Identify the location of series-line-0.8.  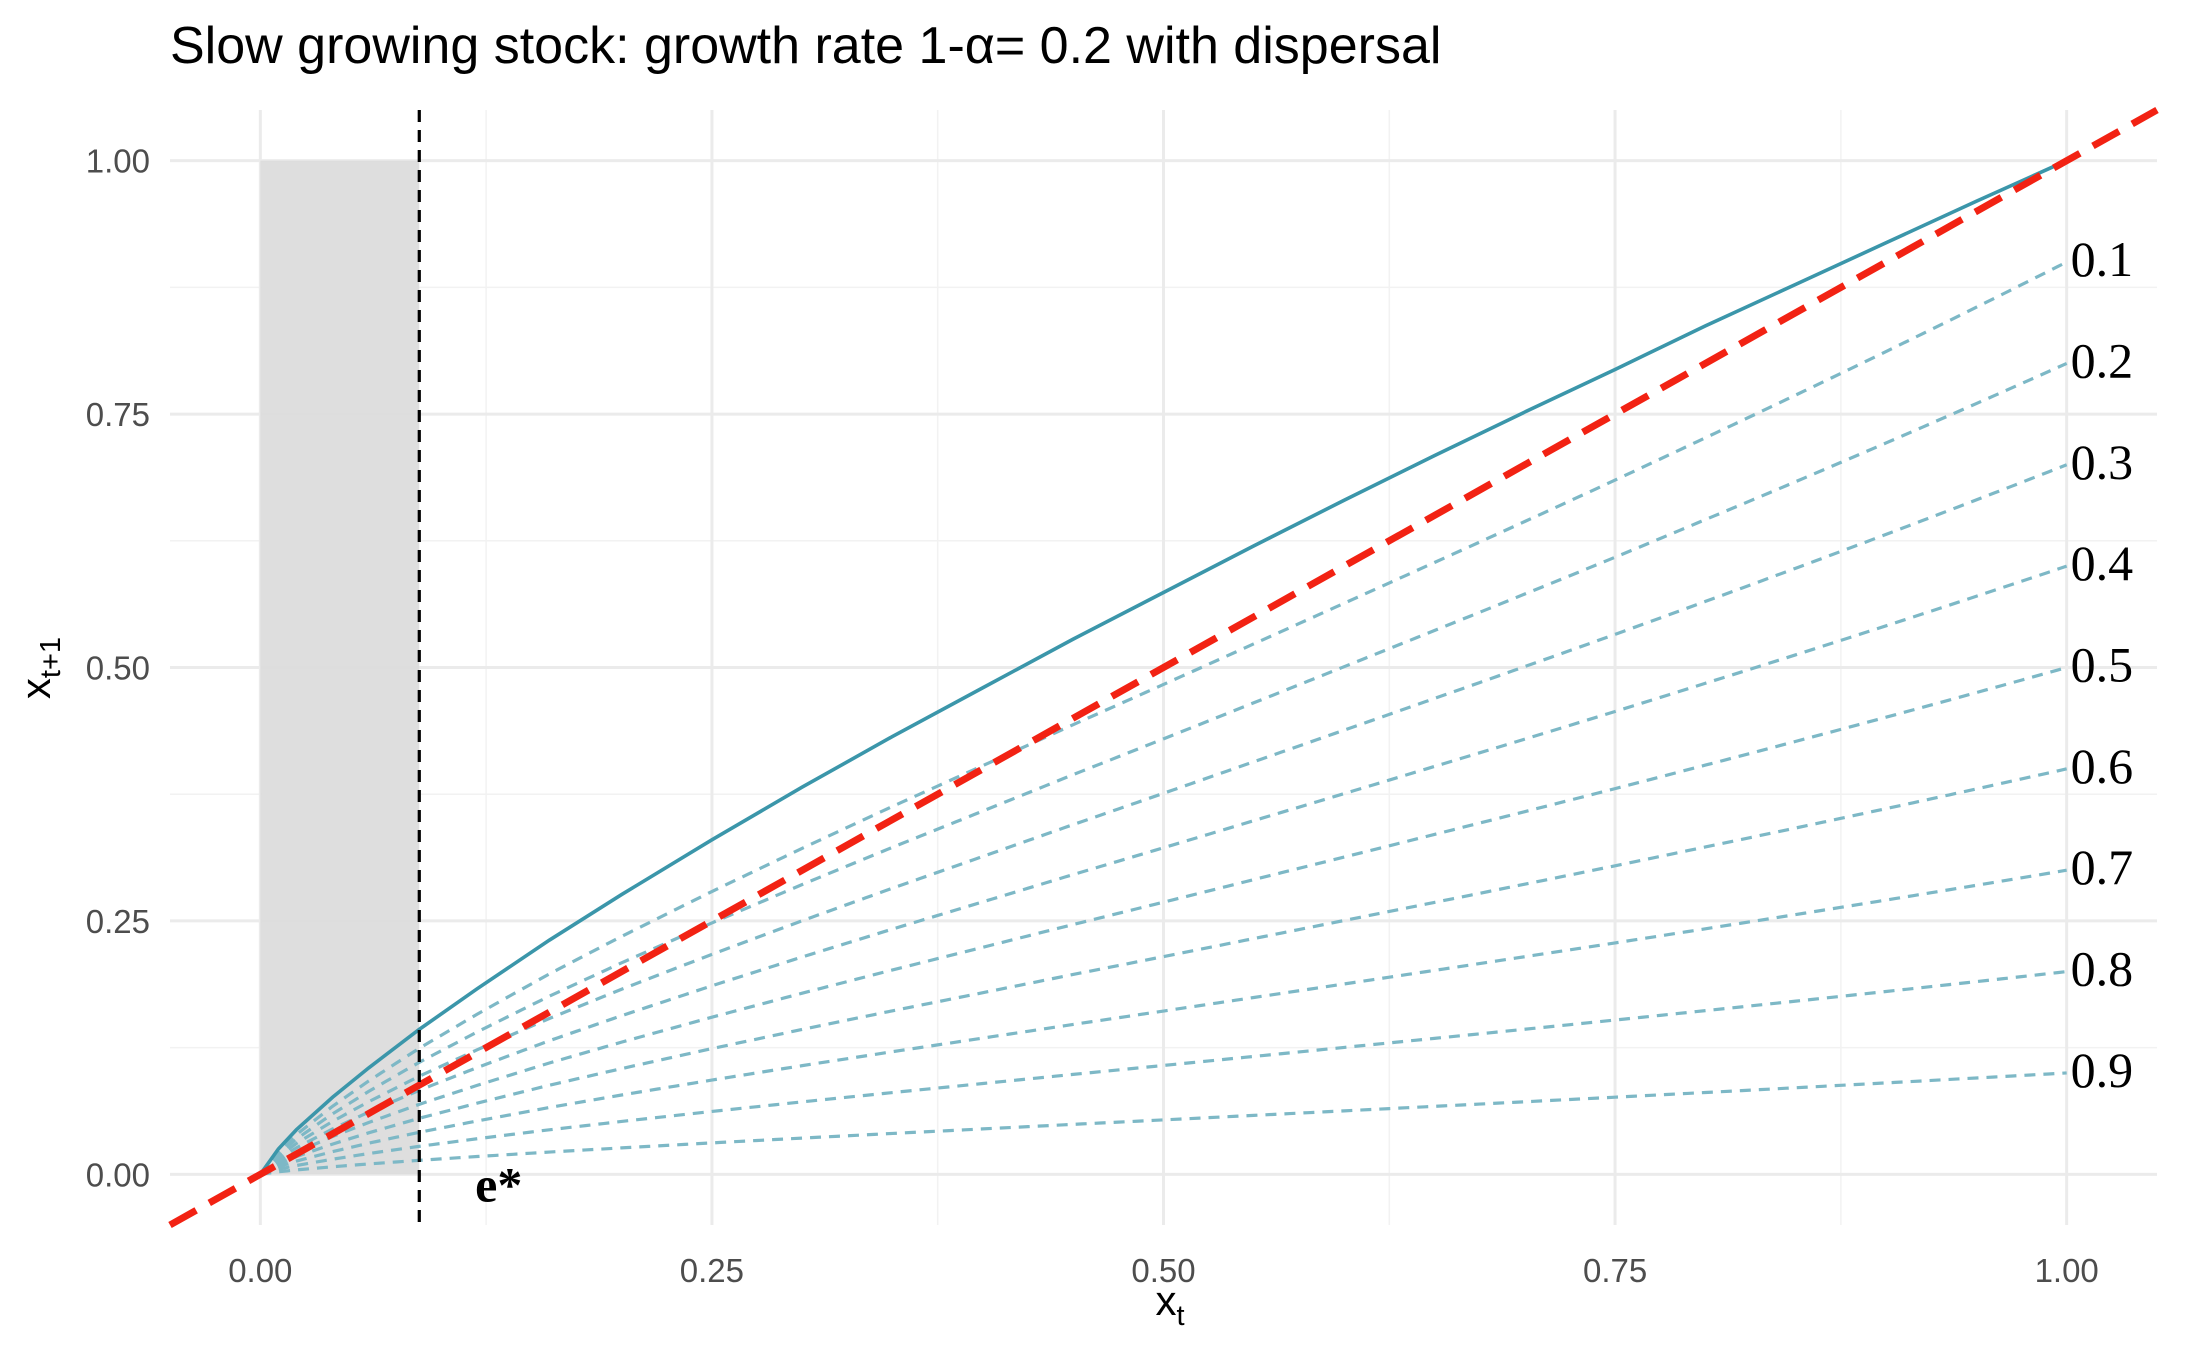
(1163, 1072).